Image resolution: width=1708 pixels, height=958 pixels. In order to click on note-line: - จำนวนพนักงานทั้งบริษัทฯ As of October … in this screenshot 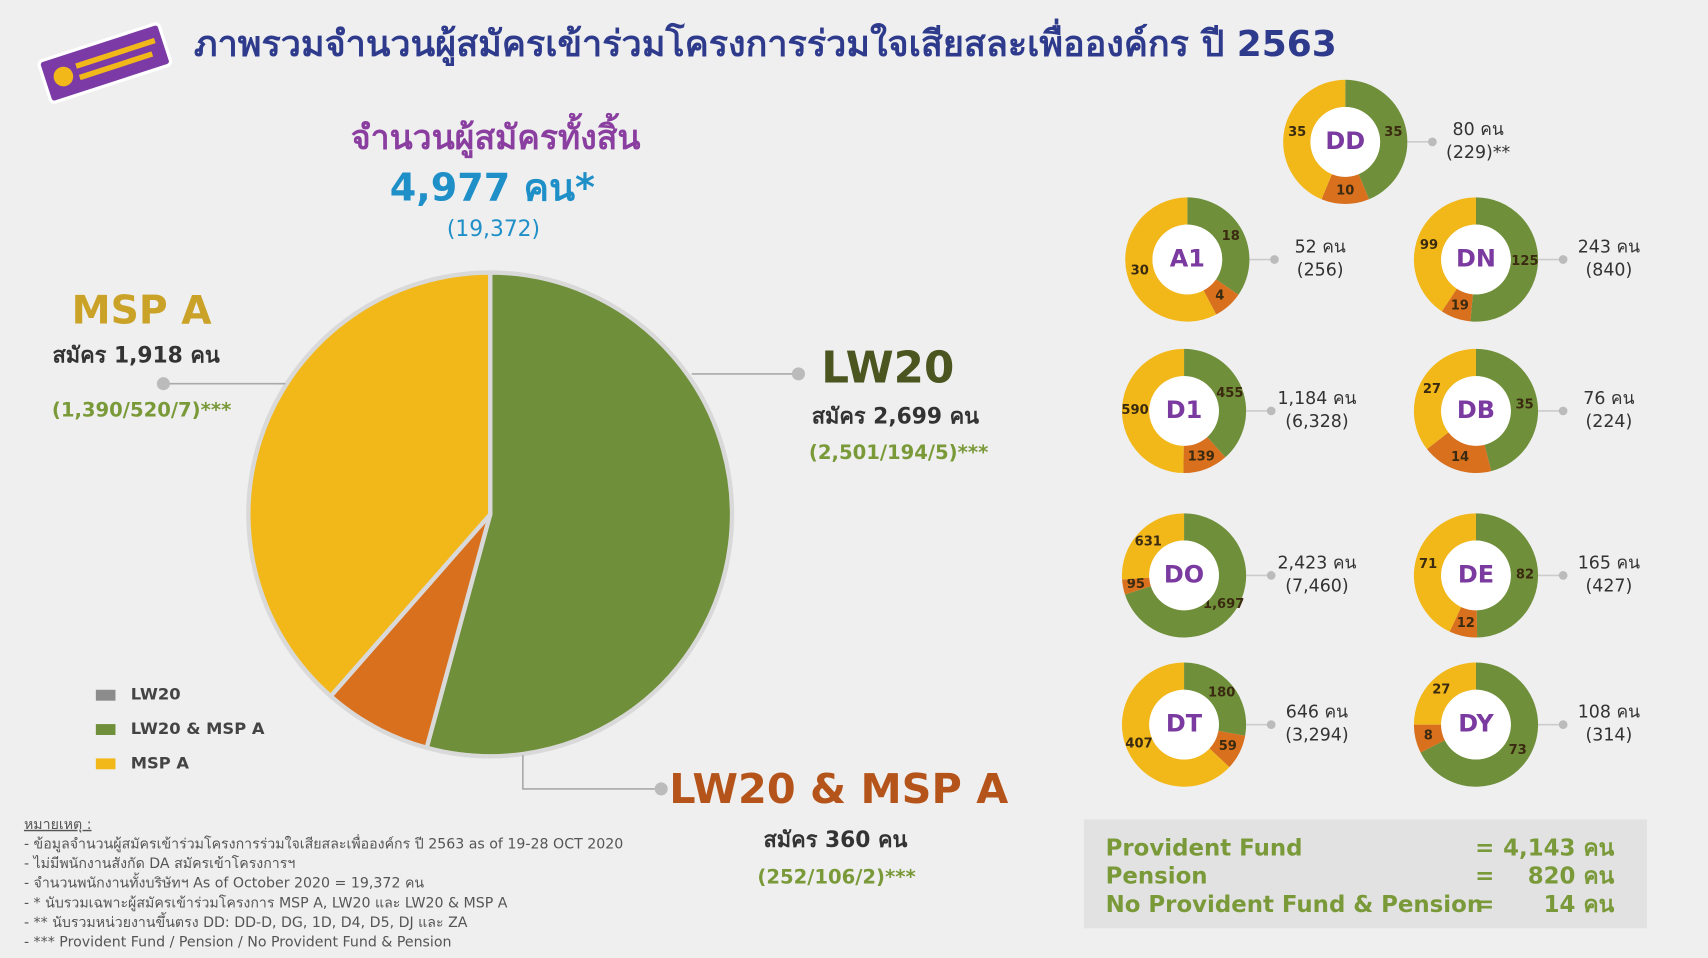, I will do `click(224, 882)`.